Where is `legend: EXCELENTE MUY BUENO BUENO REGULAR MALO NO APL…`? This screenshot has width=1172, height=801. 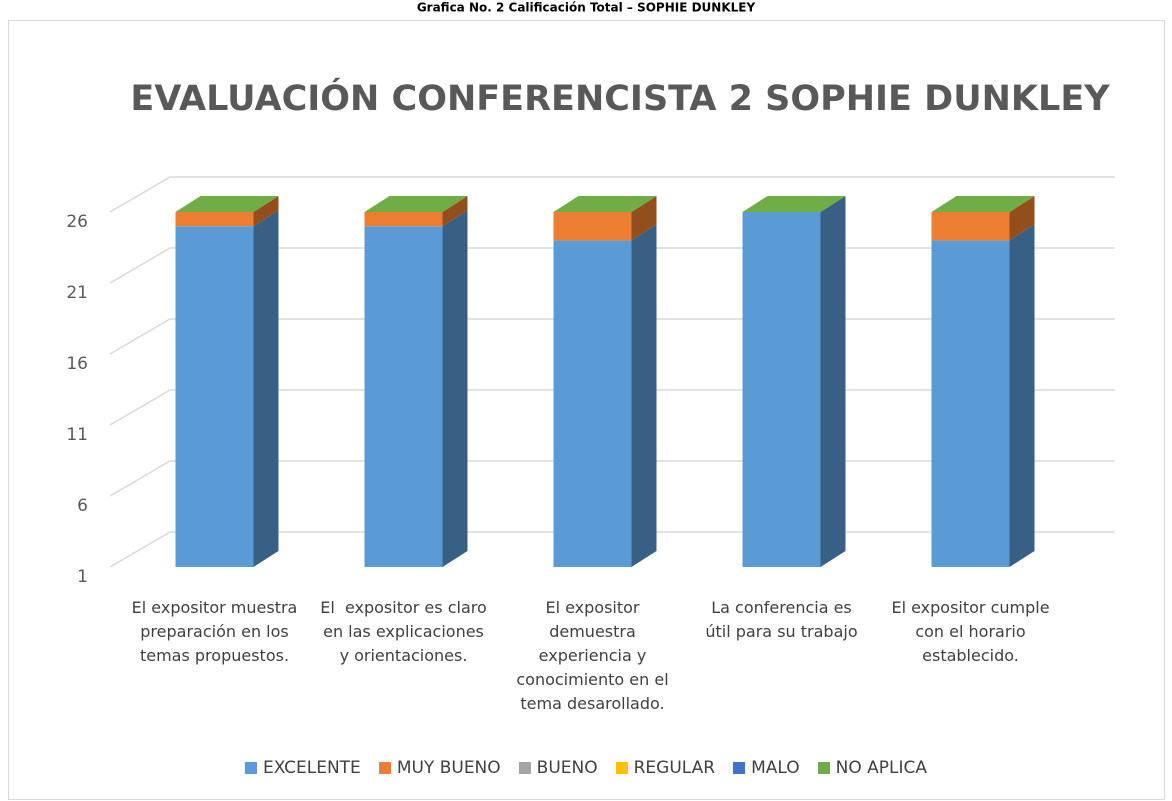
legend: EXCELENTE MUY BUENO BUENO REGULAR MALO NO APL… is located at coordinates (586, 768).